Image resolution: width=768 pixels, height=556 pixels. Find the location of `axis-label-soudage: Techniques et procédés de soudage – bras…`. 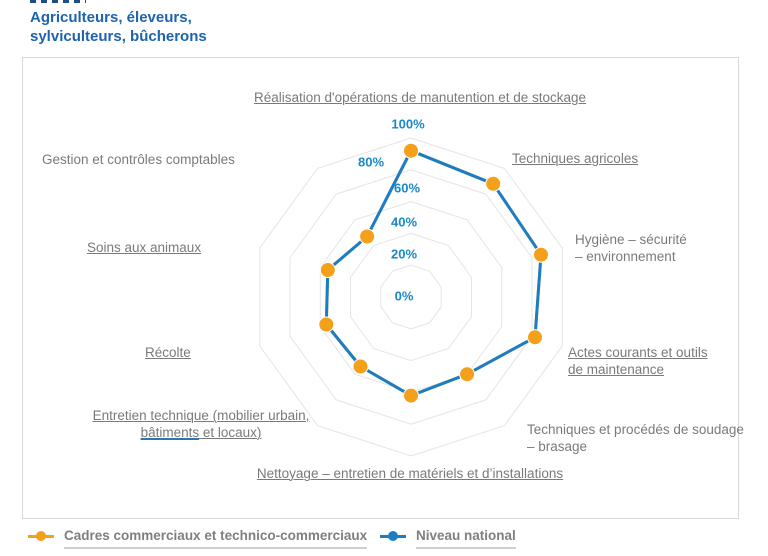

axis-label-soudage: Techniques et procédés de soudage – bras… is located at coordinates (635, 438).